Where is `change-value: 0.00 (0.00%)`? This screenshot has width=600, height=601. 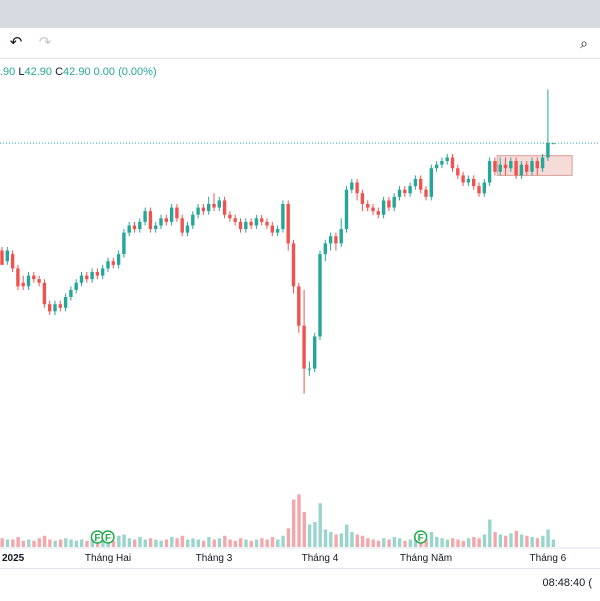
change-value: 0.00 (0.00%) is located at coordinates (125, 72).